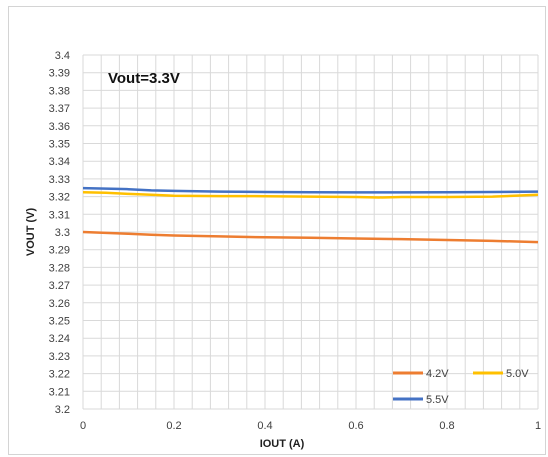  I want to click on y-tick-label: 3.28, so click(59, 268).